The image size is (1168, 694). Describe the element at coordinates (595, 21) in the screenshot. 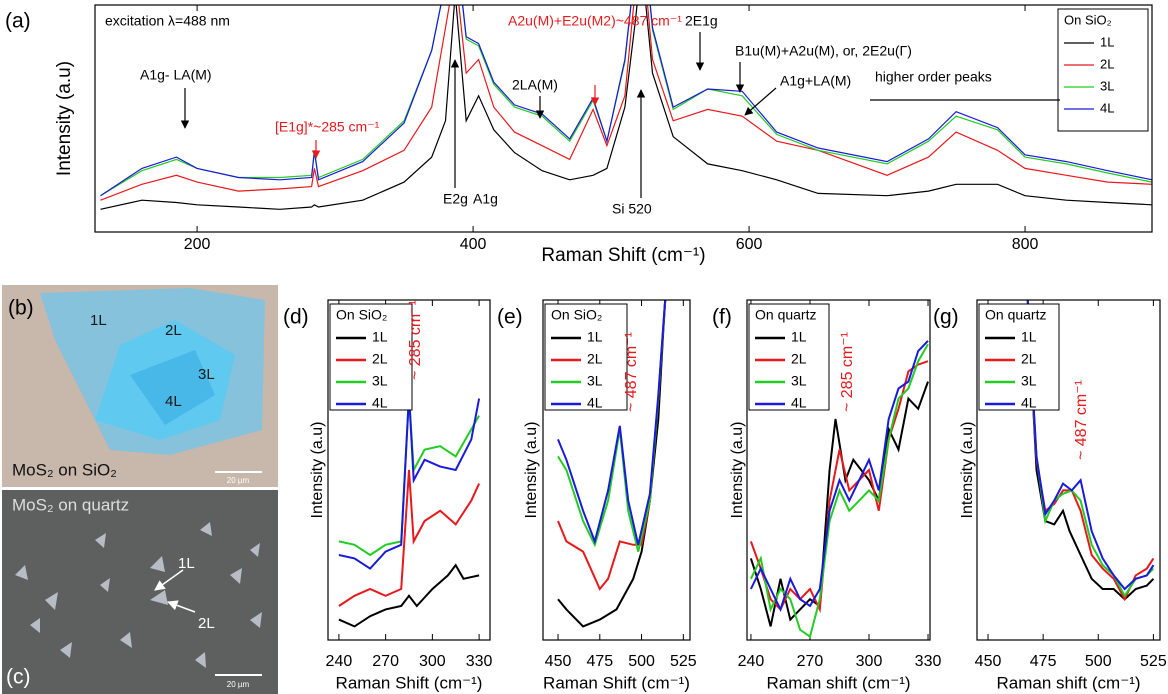

I see `annotation: A2u(M)+E2u(M2)~487 cm⁻¹` at that location.